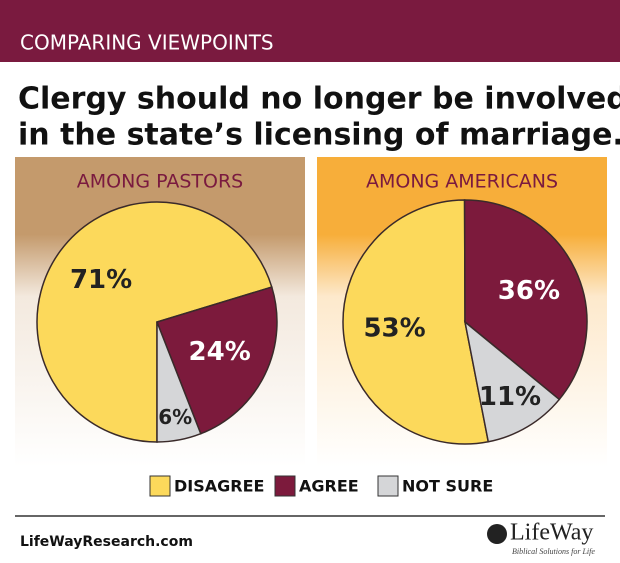 This screenshot has width=620, height=563. I want to click on data-label: 53%, so click(394, 328).